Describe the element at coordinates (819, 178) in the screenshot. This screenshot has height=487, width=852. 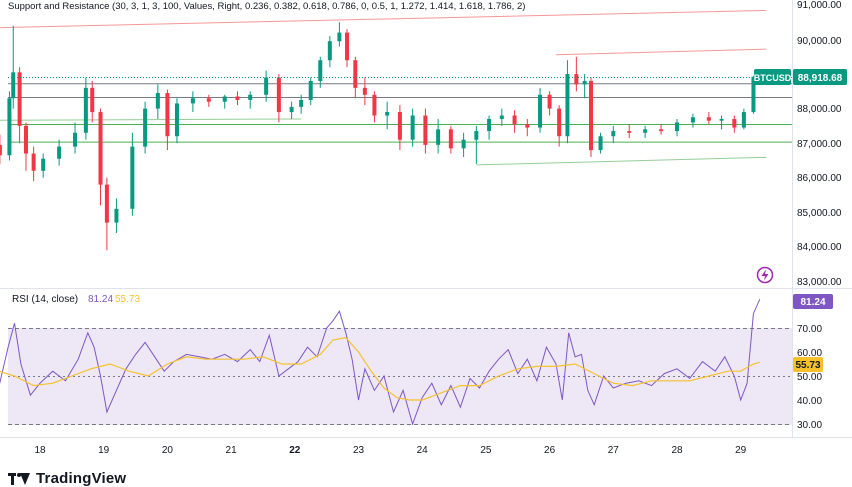
I see `price-tick: 86,000.00` at that location.